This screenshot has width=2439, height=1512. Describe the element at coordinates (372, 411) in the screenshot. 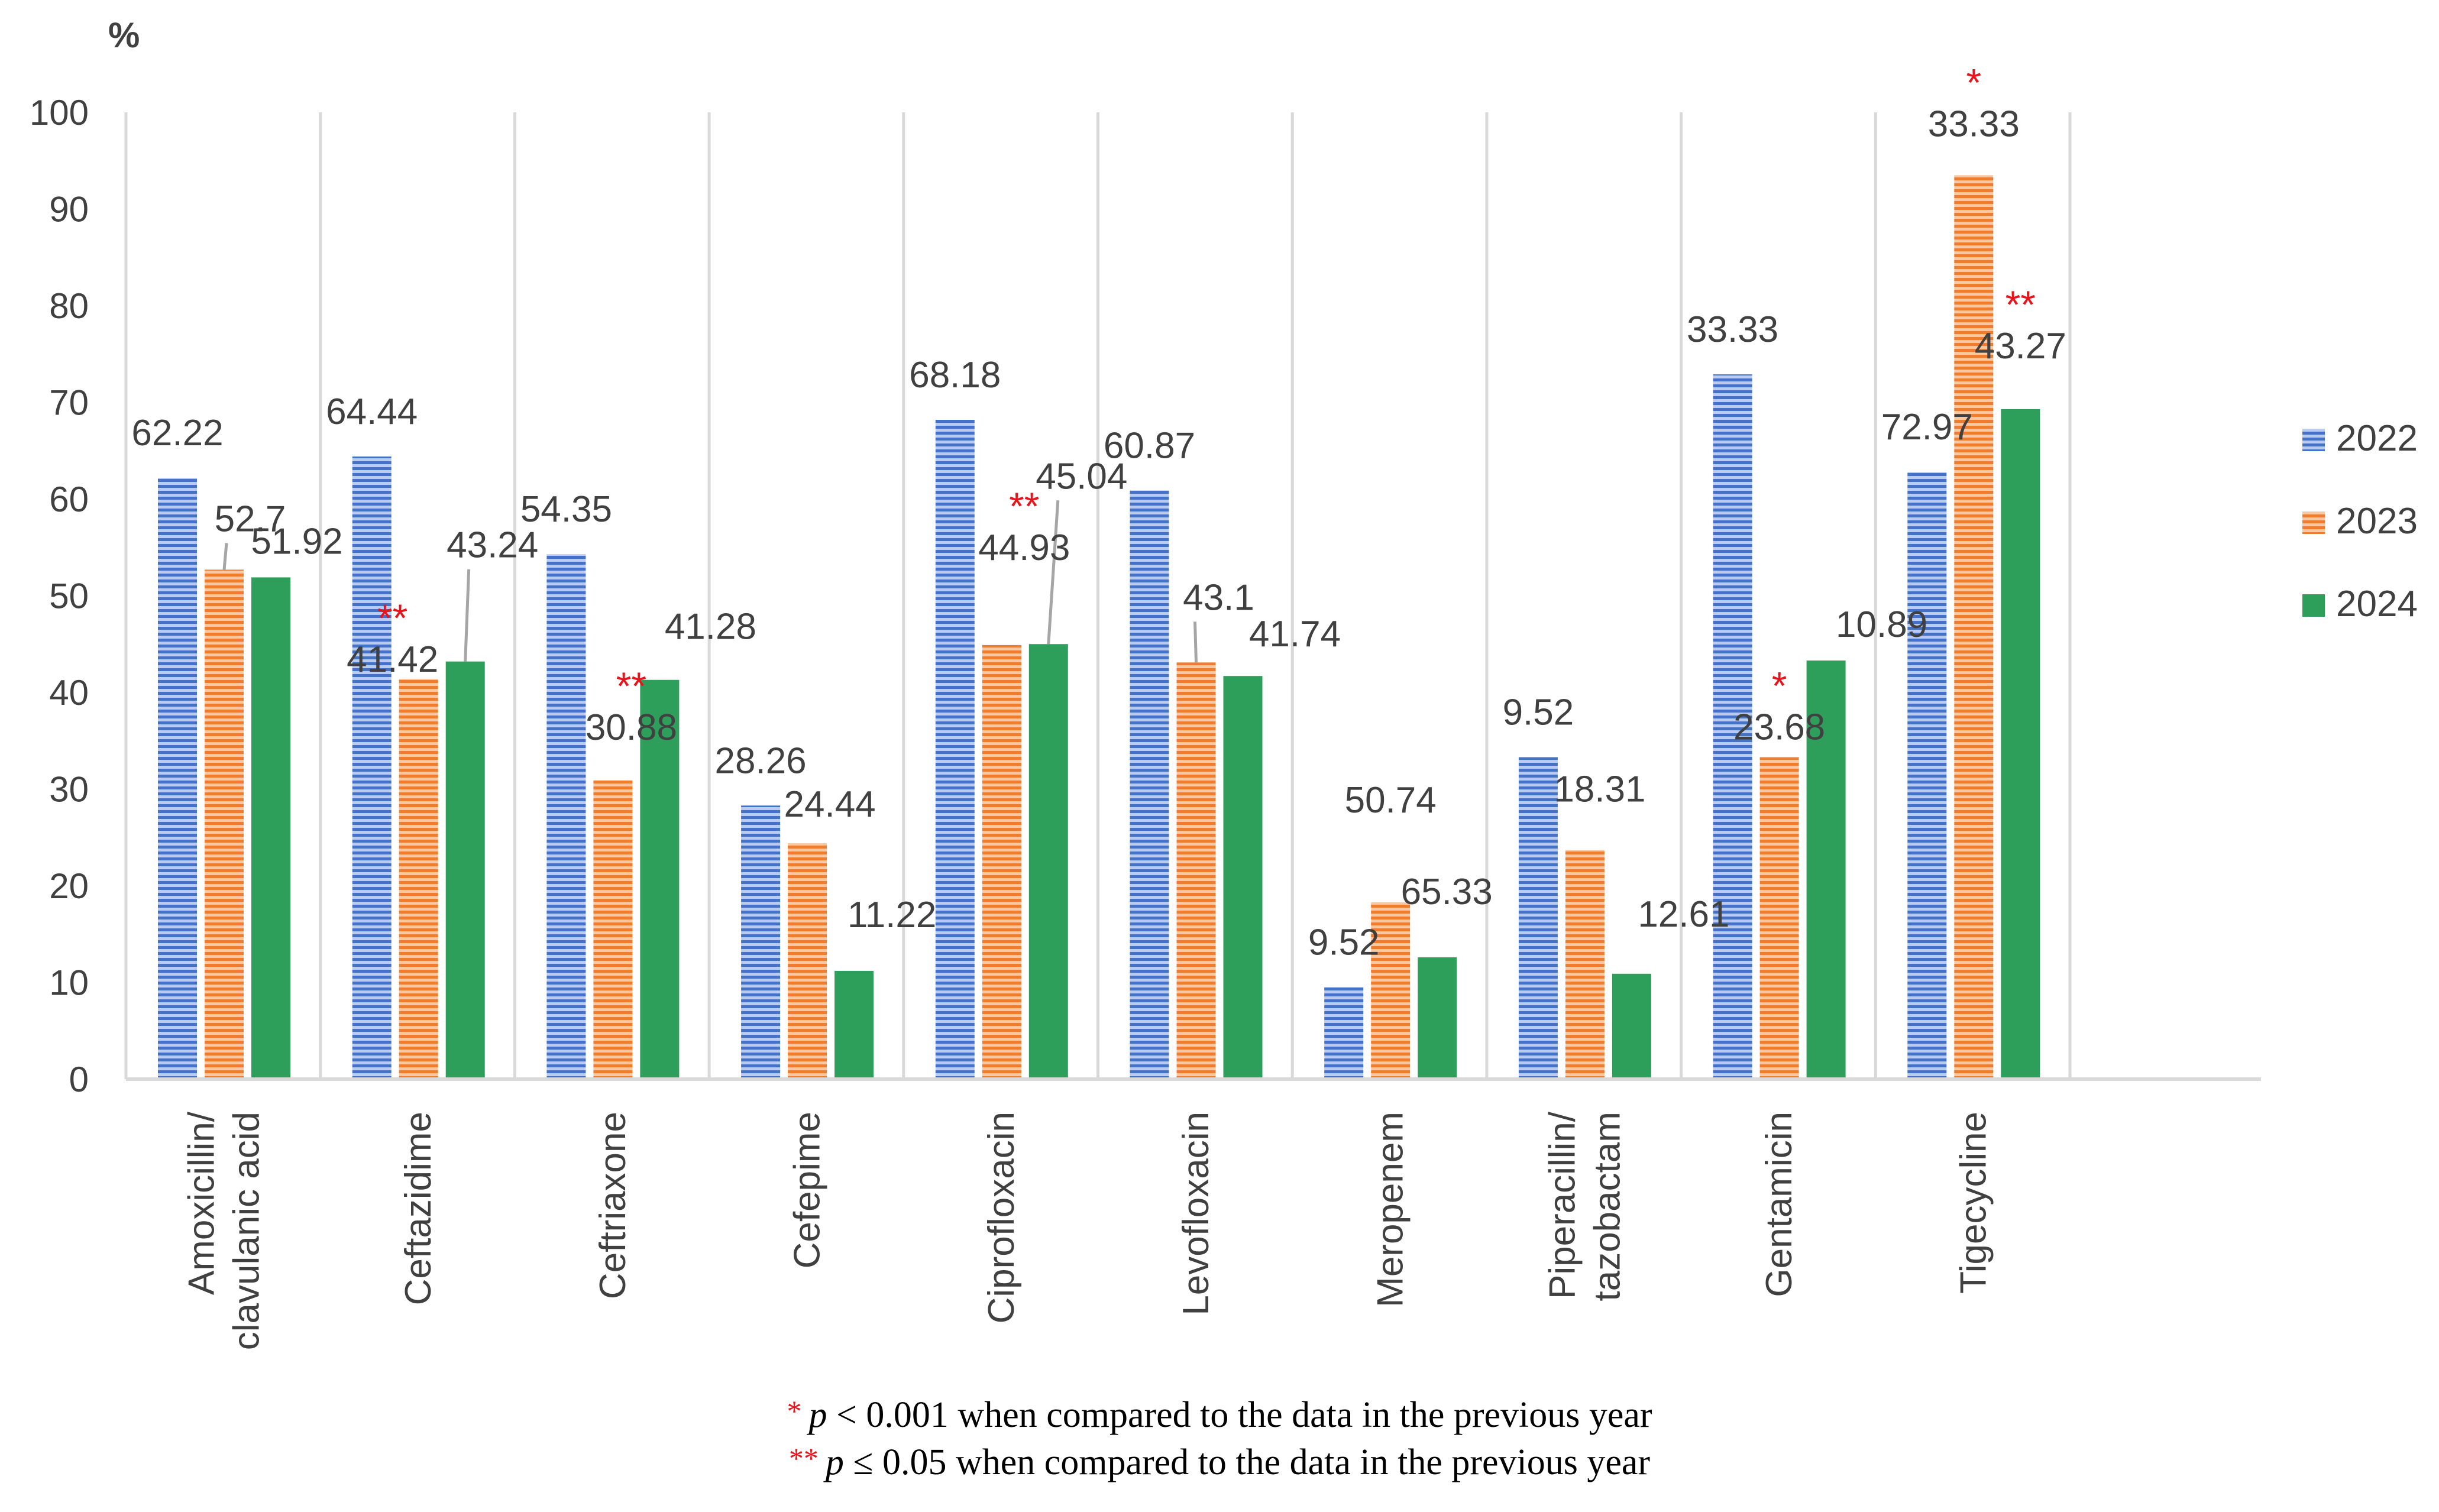

I see `data-label-2022-ceftazidime: 64.44` at that location.